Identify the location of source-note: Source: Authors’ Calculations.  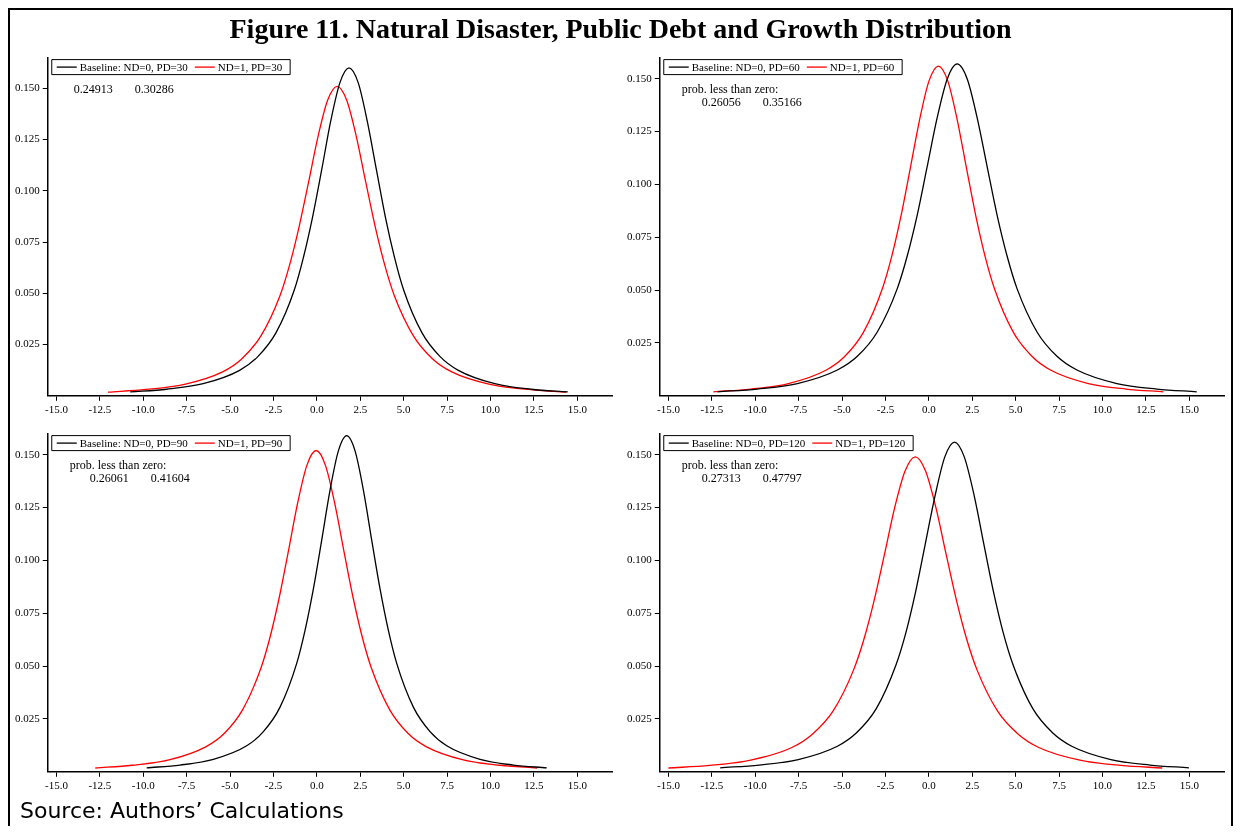
(182, 810).